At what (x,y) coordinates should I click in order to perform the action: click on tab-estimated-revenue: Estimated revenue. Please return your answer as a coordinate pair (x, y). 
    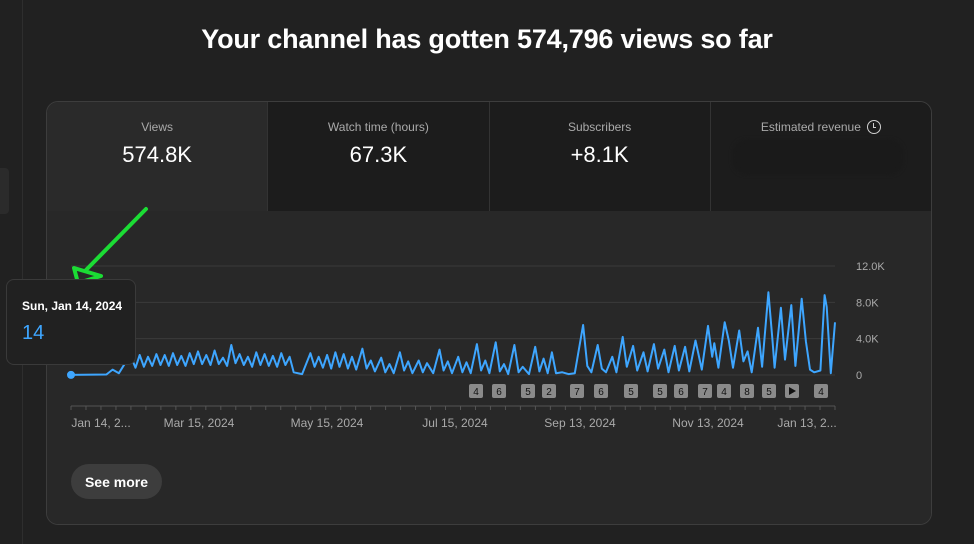
    Looking at the image, I should click on (820, 156).